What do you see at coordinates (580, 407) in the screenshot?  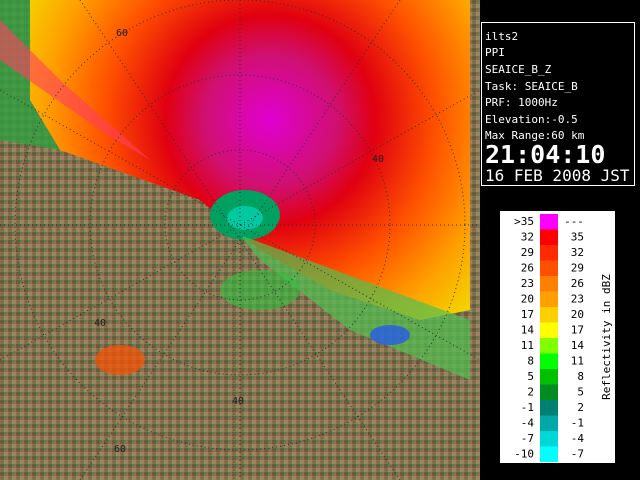 I see `legend-high: 2` at bounding box center [580, 407].